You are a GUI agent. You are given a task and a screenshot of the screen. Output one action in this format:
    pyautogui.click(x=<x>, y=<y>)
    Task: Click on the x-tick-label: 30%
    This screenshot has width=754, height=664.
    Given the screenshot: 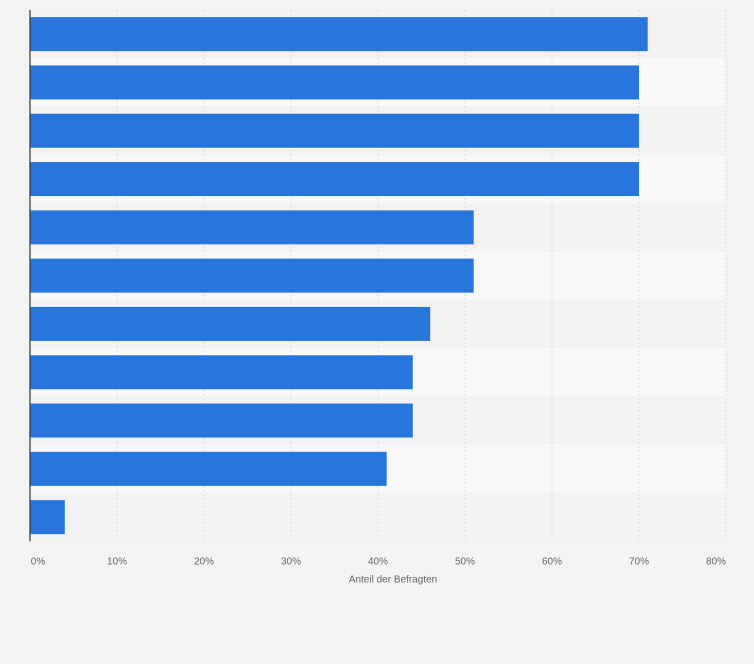 What is the action you would take?
    pyautogui.click(x=291, y=561)
    